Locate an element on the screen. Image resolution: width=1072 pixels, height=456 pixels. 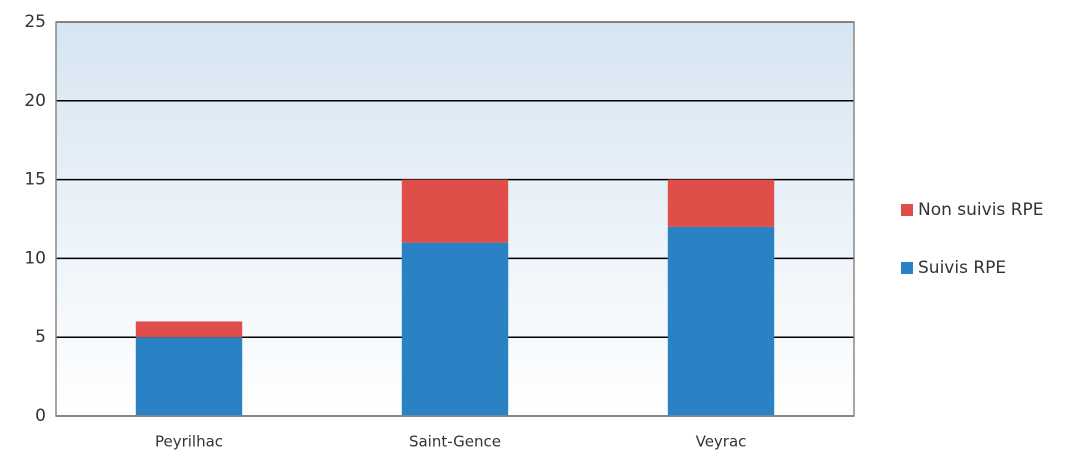
y-tick-label: 0 is located at coordinates (40, 416).